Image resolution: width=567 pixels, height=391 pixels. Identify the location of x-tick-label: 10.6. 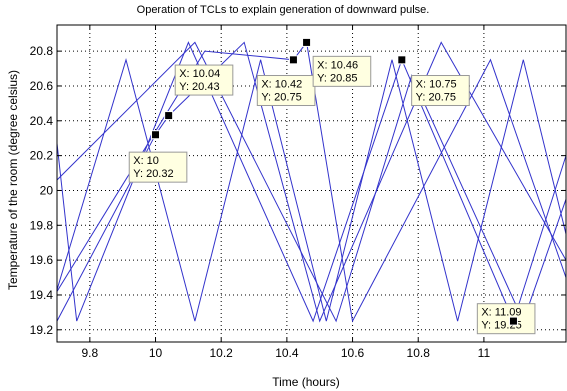
(353, 353).